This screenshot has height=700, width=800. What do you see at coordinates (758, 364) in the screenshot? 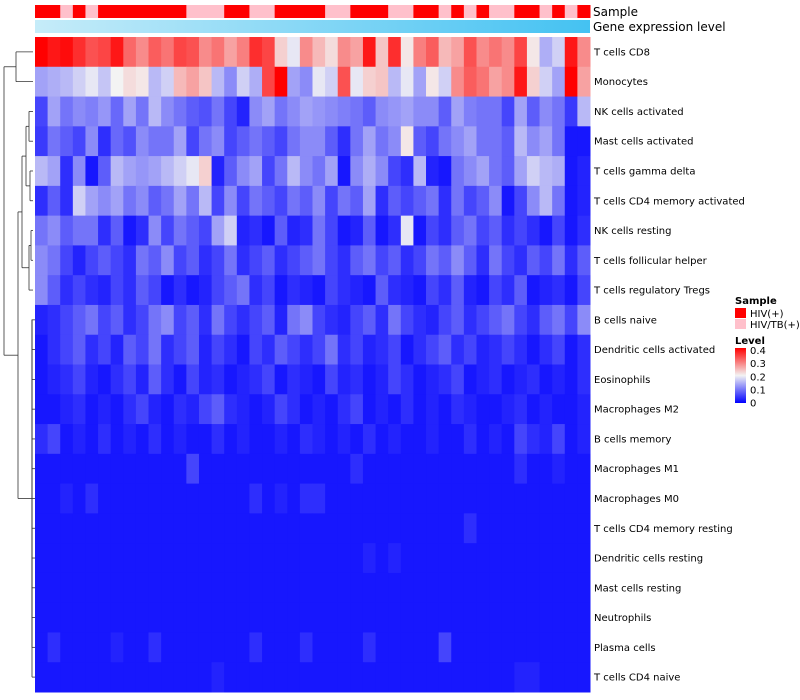
I see `legend-level-tick: 0.3` at bounding box center [758, 364].